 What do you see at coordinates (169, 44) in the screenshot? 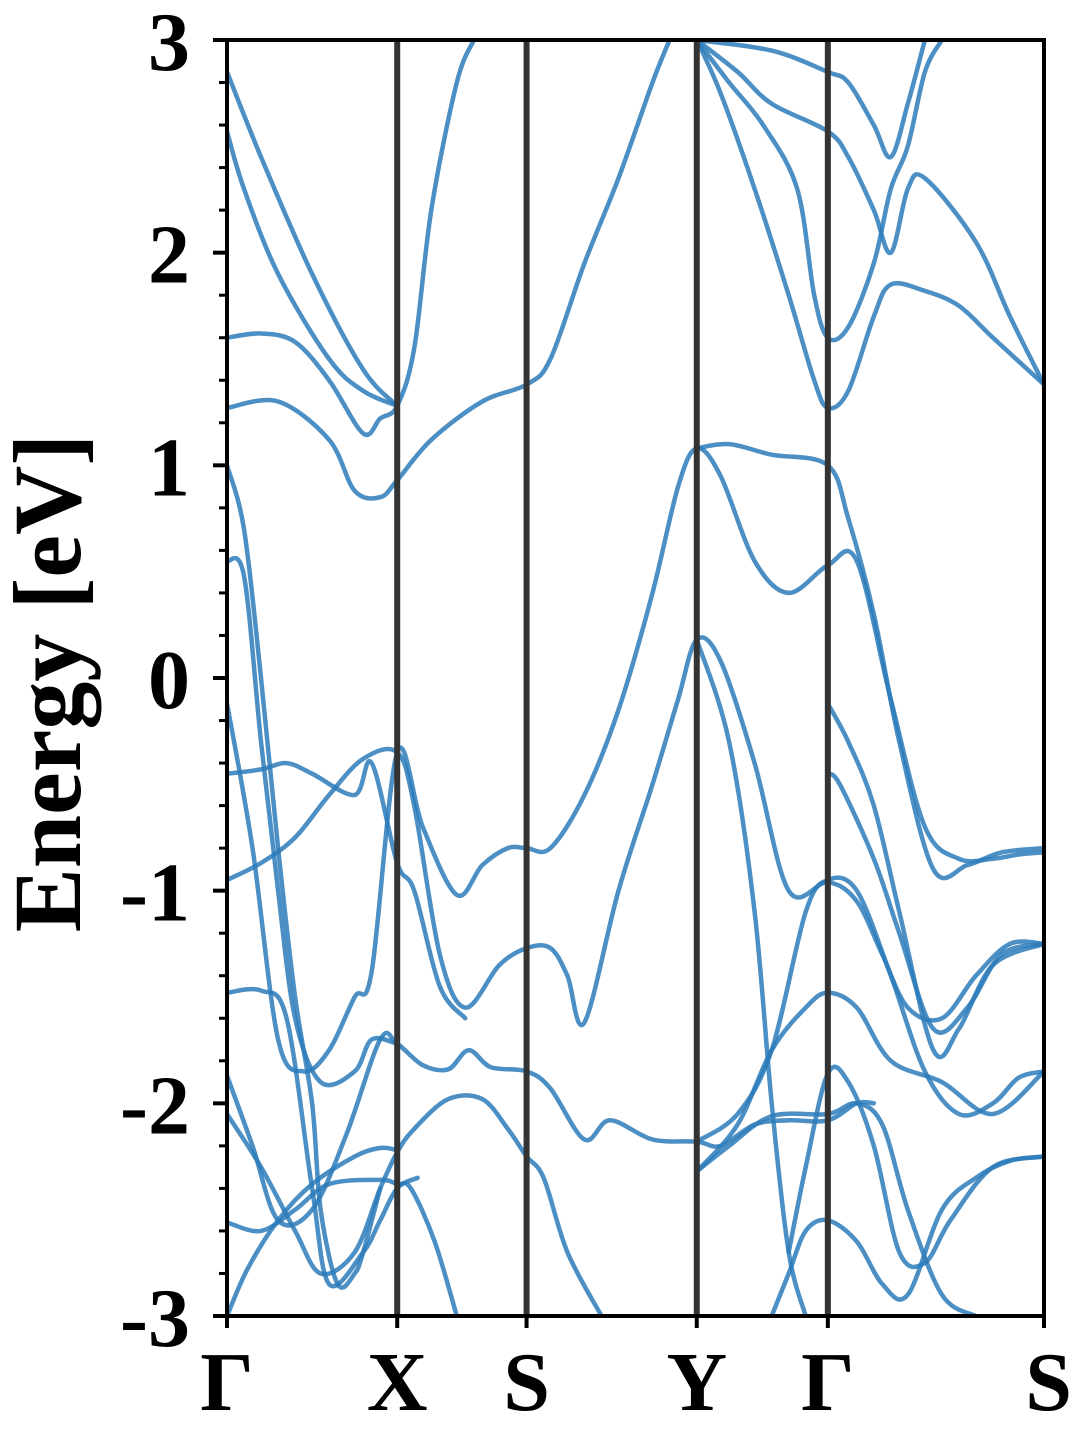
I see `y-tick-label-1: 3` at bounding box center [169, 44].